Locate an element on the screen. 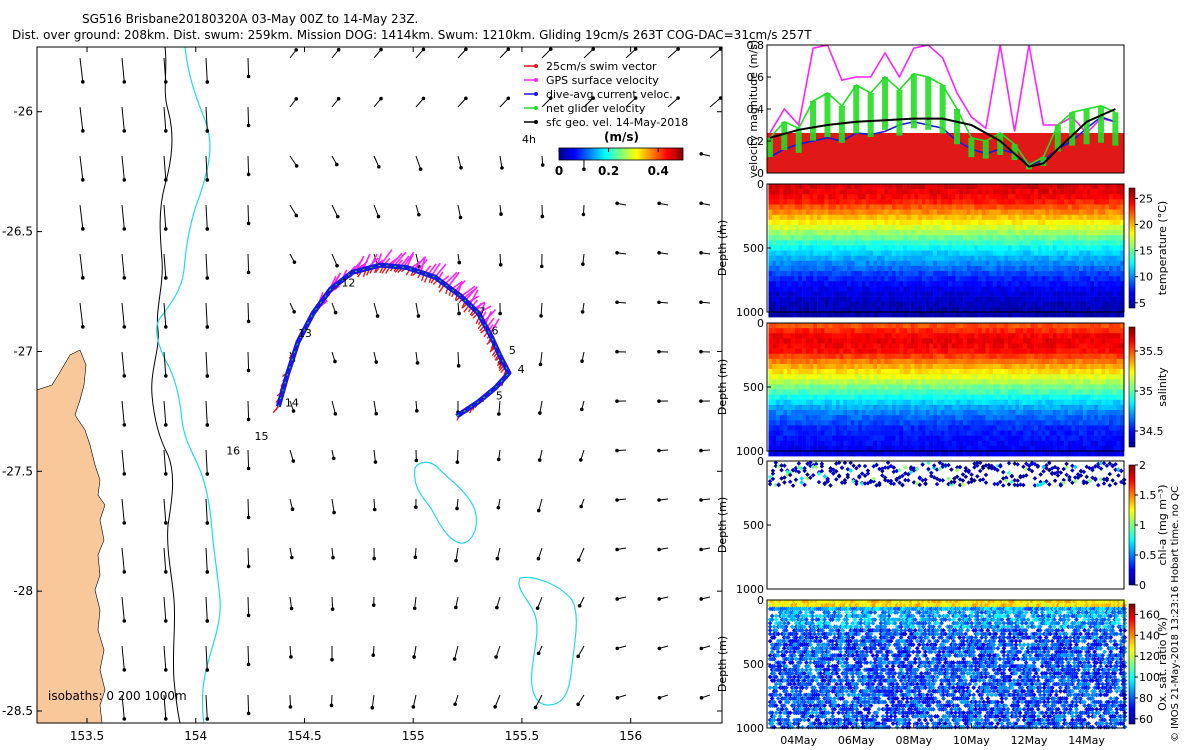 This screenshot has height=750, width=1200. section-colorbar-label: temperature (°C) is located at coordinates (1162, 248).